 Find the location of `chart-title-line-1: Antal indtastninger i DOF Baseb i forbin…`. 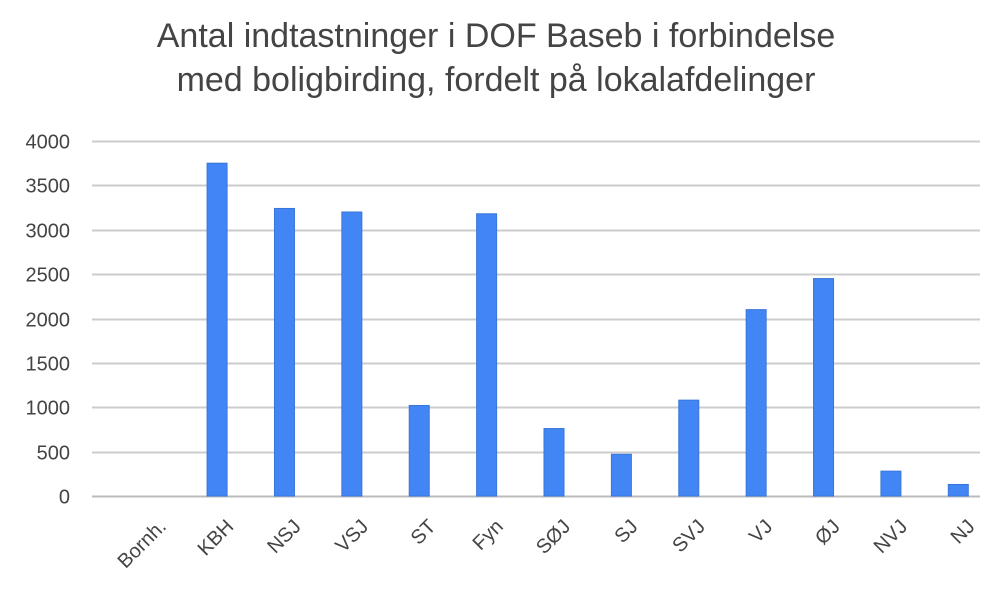

chart-title-line-1: Antal indtastninger i DOF Baseb i forbin… is located at coordinates (496, 36).